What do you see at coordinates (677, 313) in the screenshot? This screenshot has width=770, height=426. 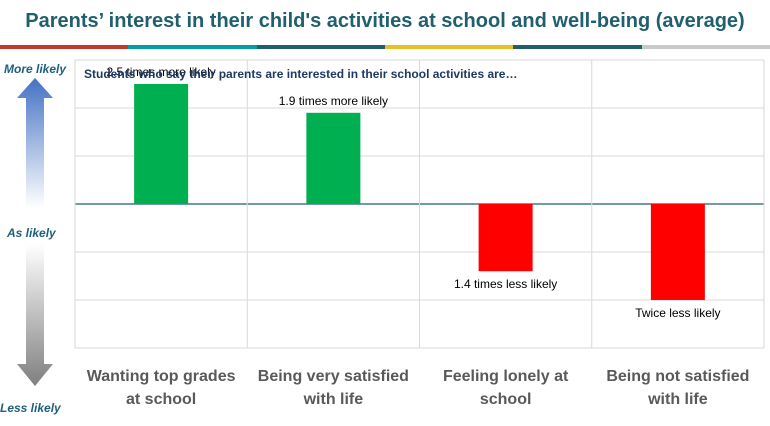 I see `data-label: Twice less likely` at bounding box center [677, 313].